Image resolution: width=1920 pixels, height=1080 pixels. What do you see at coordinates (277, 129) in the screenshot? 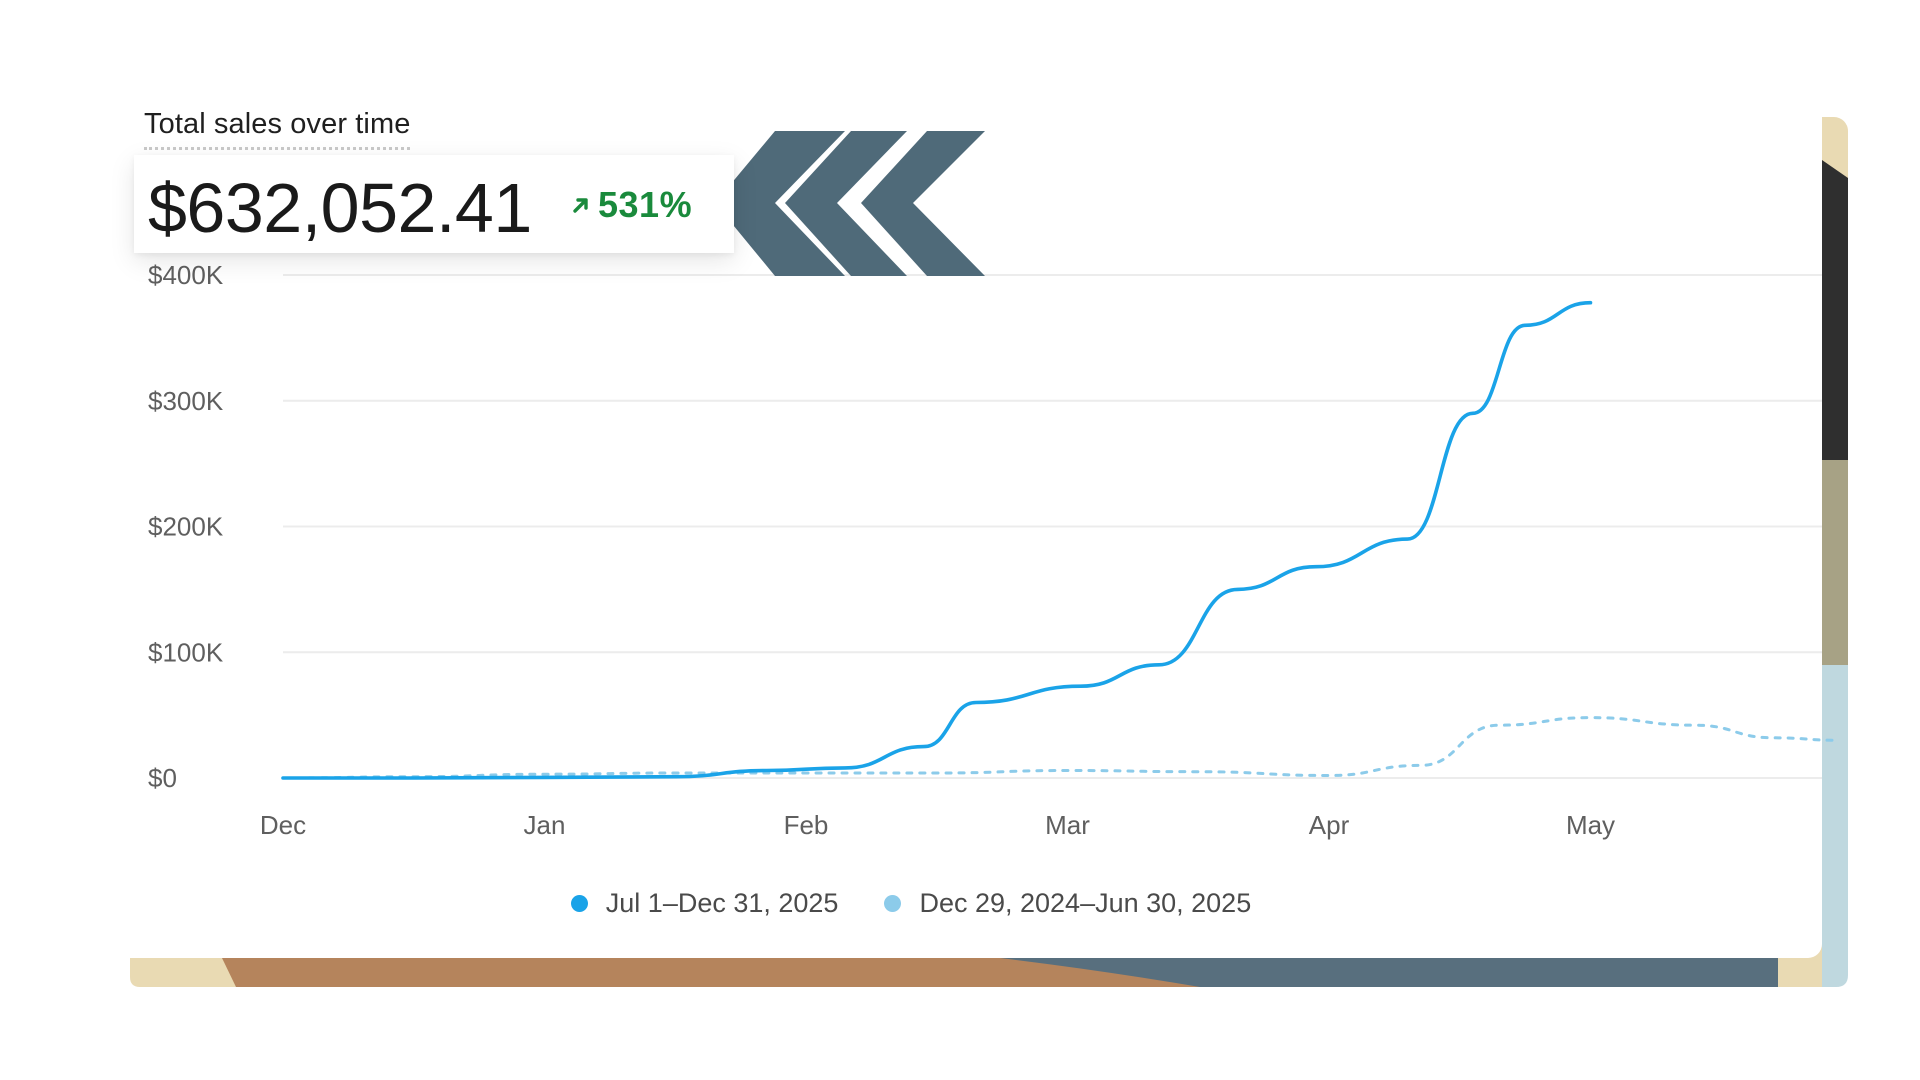
I see `chart-title: Total sales over time` at bounding box center [277, 129].